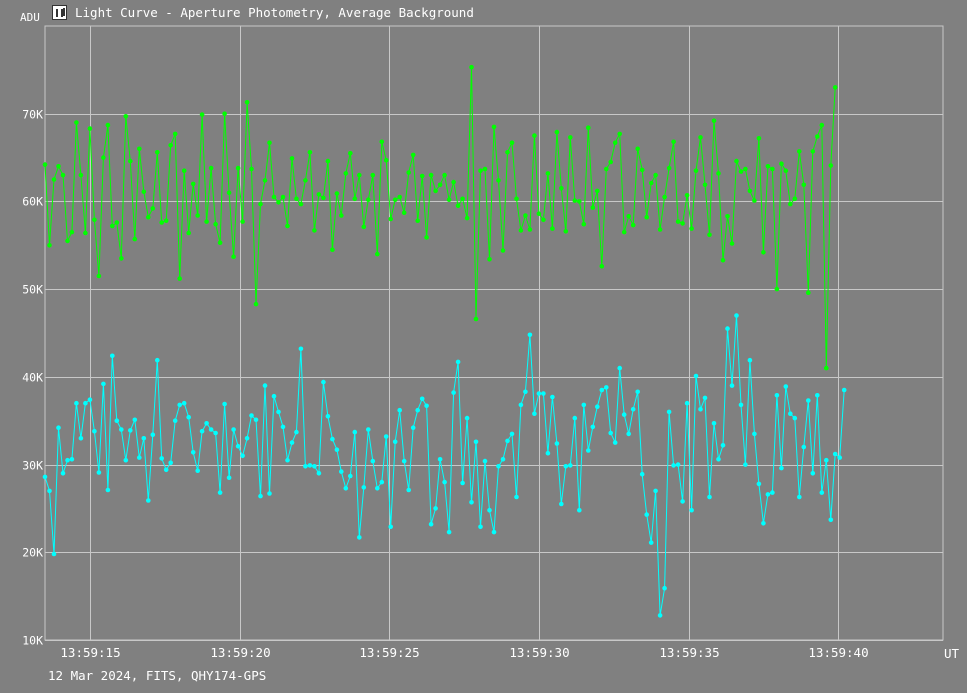 This screenshot has height=693, width=967. I want to click on x-tick-label: 13:59:35, so click(689, 652).